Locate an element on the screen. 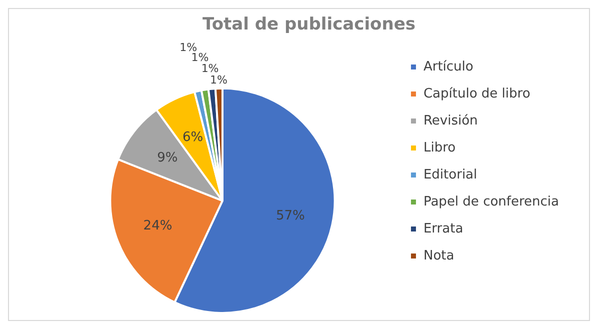 The width and height of the screenshot is (598, 329). legend-label: Errata is located at coordinates (443, 228).